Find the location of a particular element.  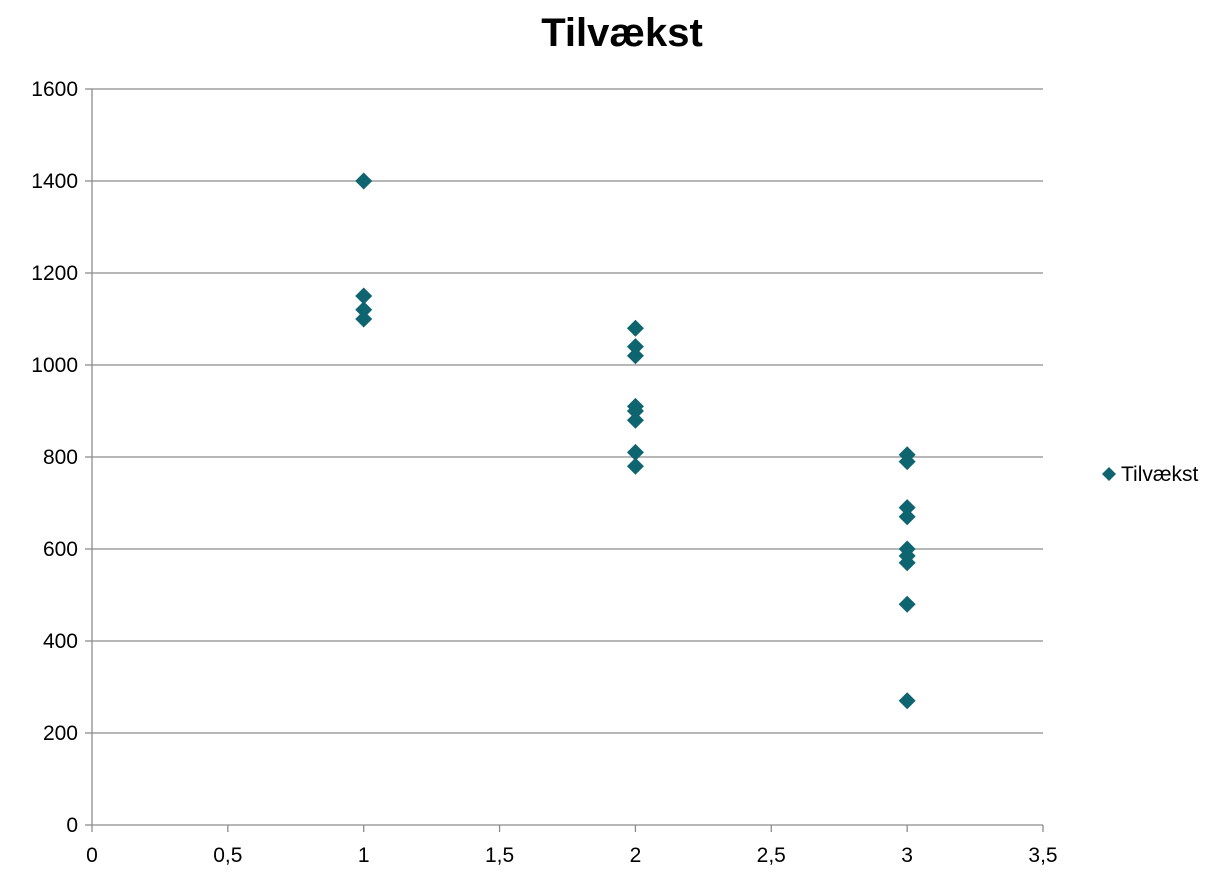

legend: Tilvækst is located at coordinates (1150, 474).